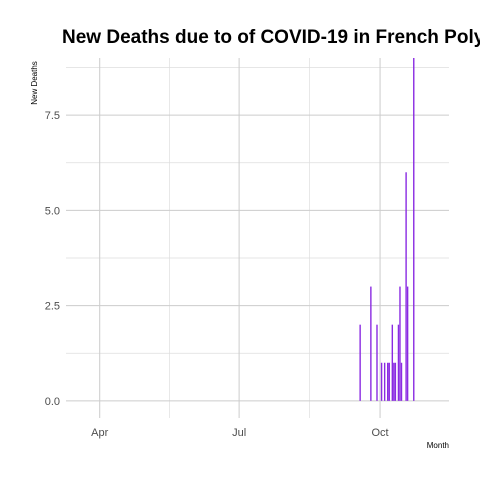  What do you see at coordinates (379, 433) in the screenshot?
I see `x-tick-label: Oct` at bounding box center [379, 433].